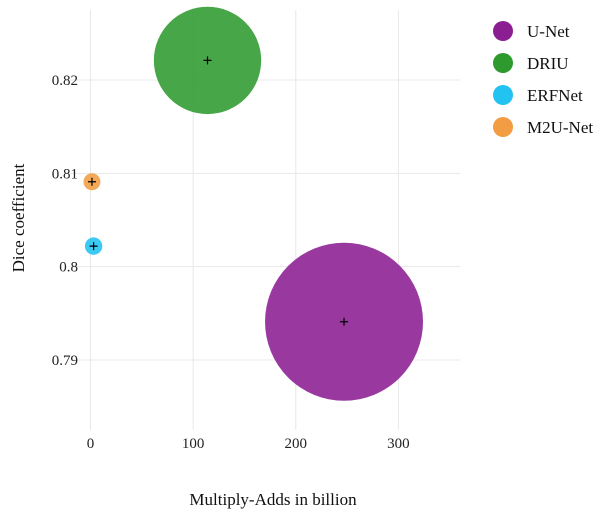  I want to click on x-tick-label: 200, so click(296, 444).